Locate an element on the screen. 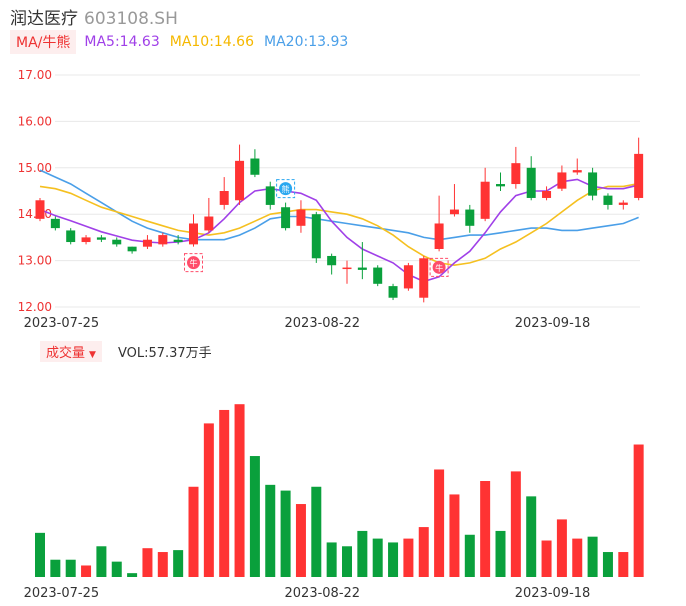 Image resolution: width=686 pixels, height=606 pixels. signal-markers: 牛 熊牛 is located at coordinates (316, 228).